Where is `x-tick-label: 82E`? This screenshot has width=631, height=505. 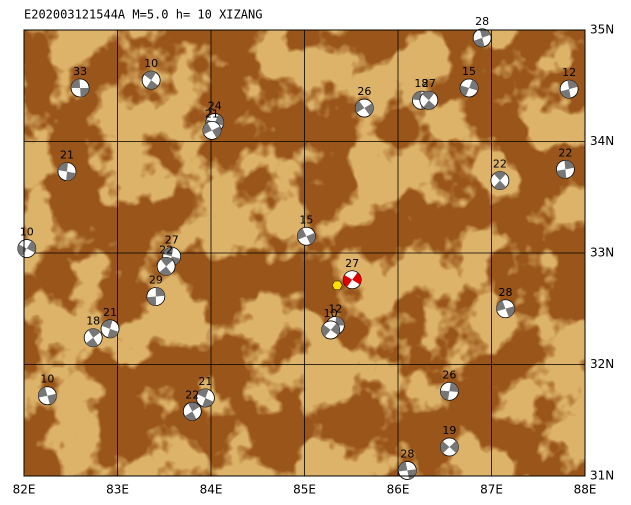 x-tick-label: 82E is located at coordinates (24, 490).